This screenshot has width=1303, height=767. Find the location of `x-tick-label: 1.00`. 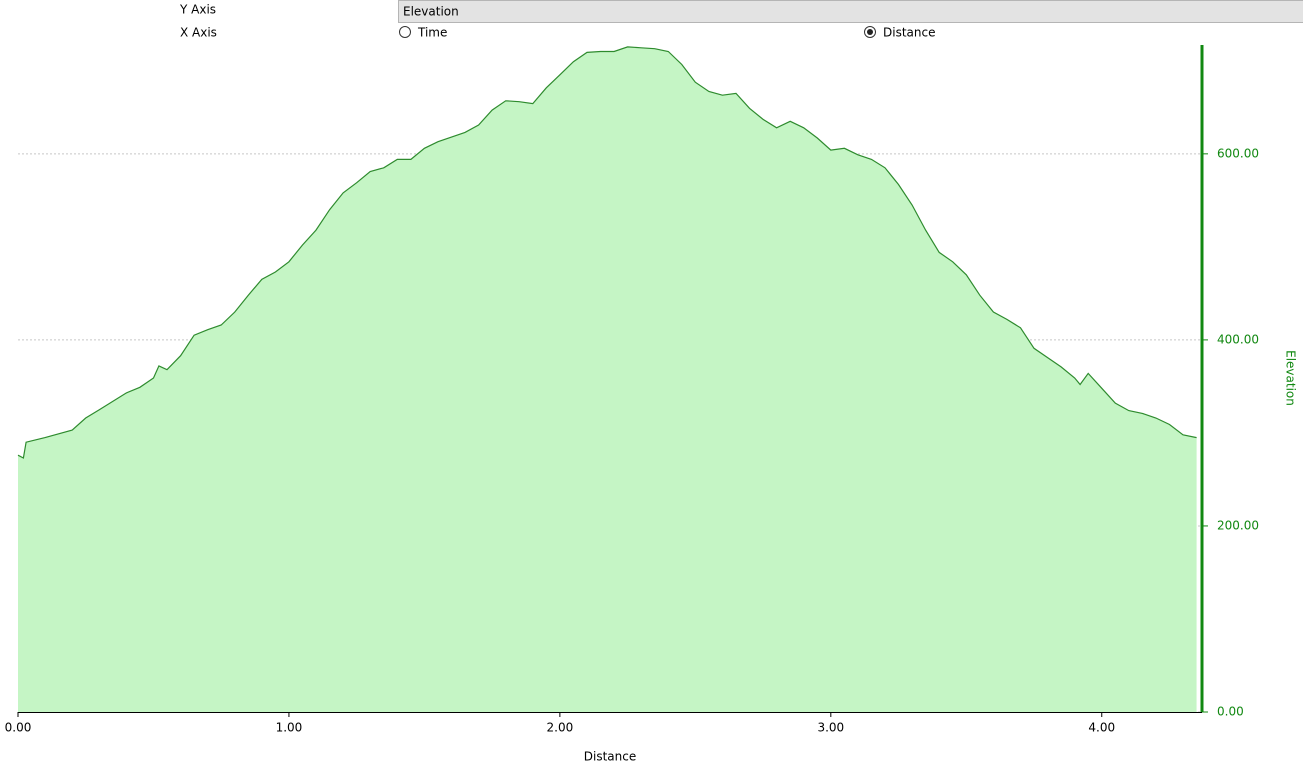

x-tick-label: 1.00 is located at coordinates (289, 728).